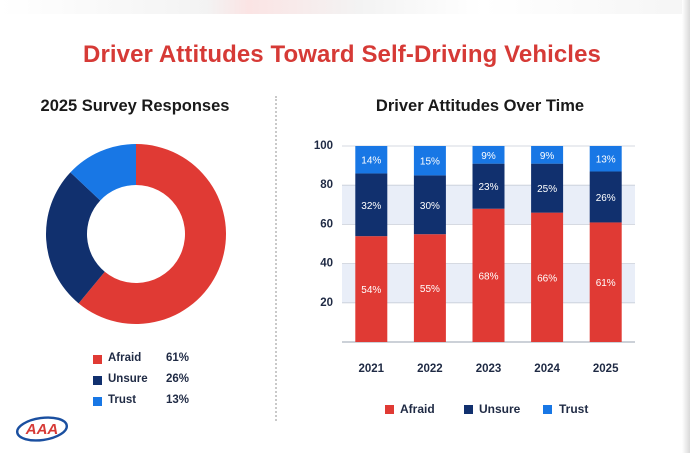  What do you see at coordinates (97, 401) in the screenshot?
I see `legend-swatch-trust` at bounding box center [97, 401].